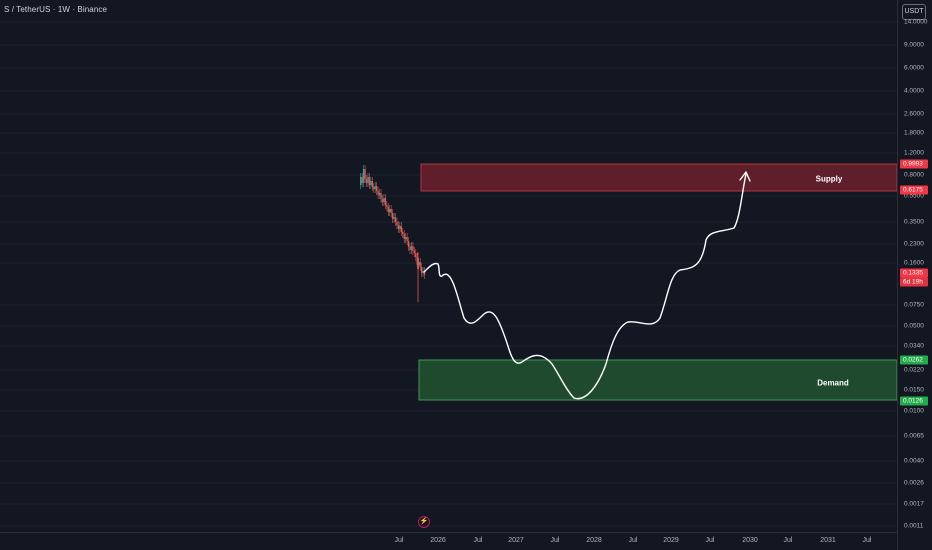 This screenshot has height=550, width=932. I want to click on price-candles, so click(393, 233).